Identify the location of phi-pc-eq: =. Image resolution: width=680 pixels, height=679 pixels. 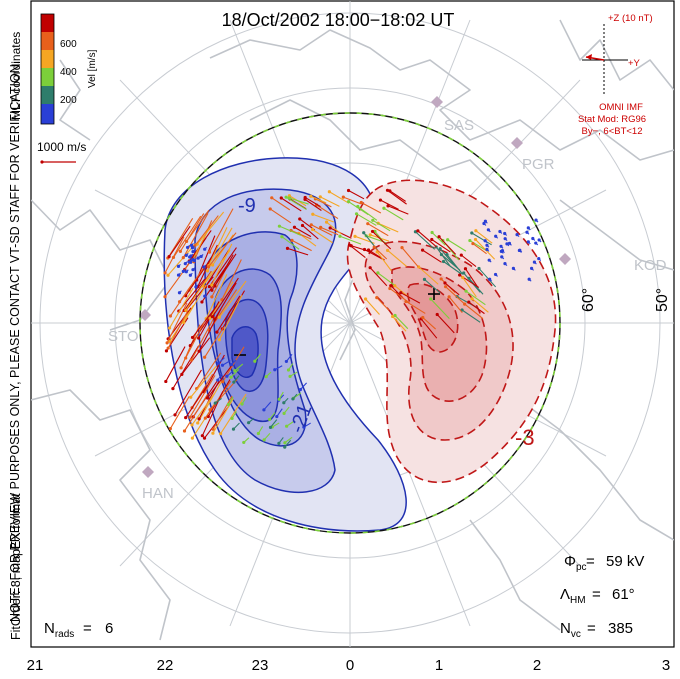
(590, 561).